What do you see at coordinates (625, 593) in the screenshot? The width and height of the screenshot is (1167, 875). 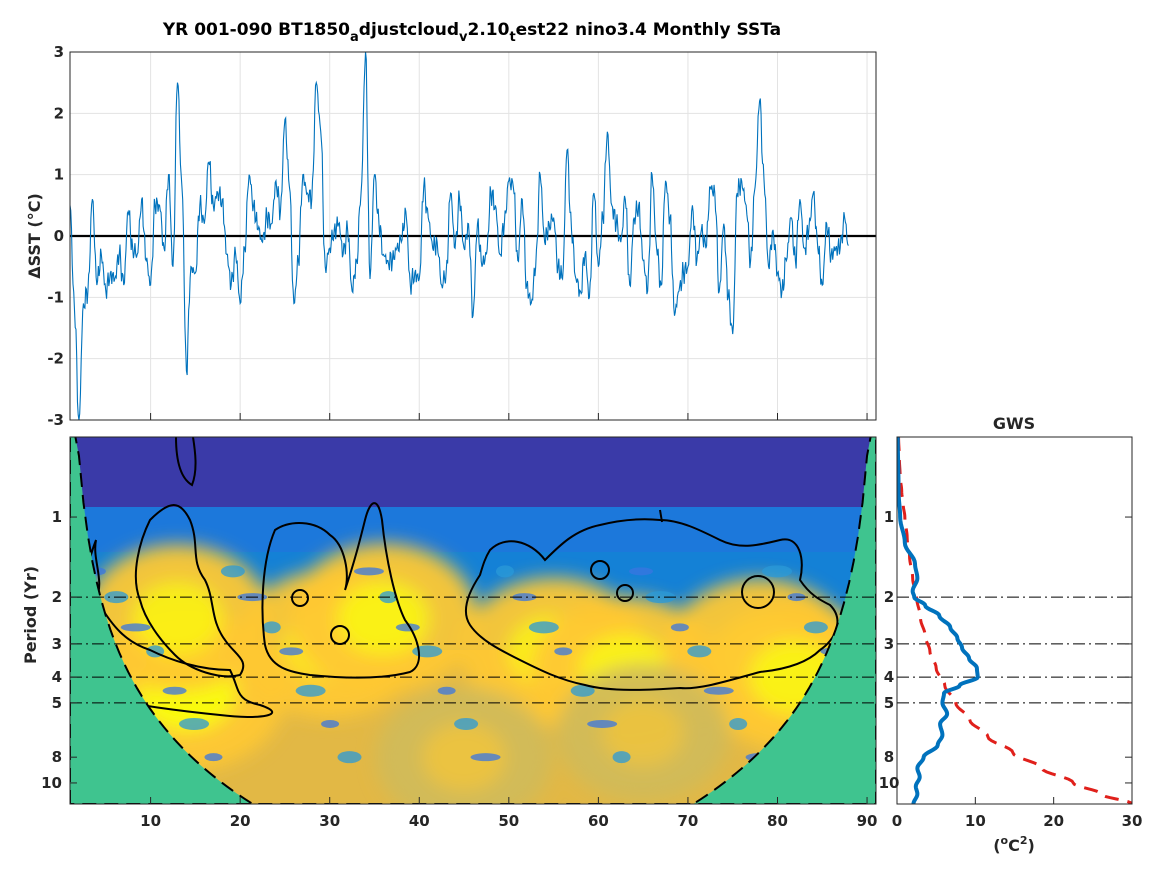 I see `contour-ring-d` at bounding box center [625, 593].